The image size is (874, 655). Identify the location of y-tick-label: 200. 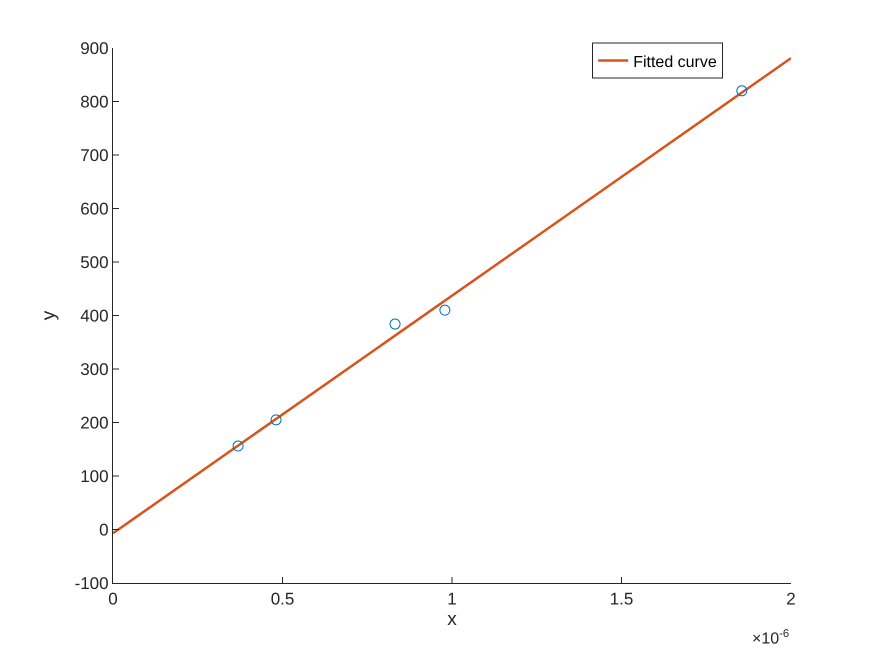
(94, 422).